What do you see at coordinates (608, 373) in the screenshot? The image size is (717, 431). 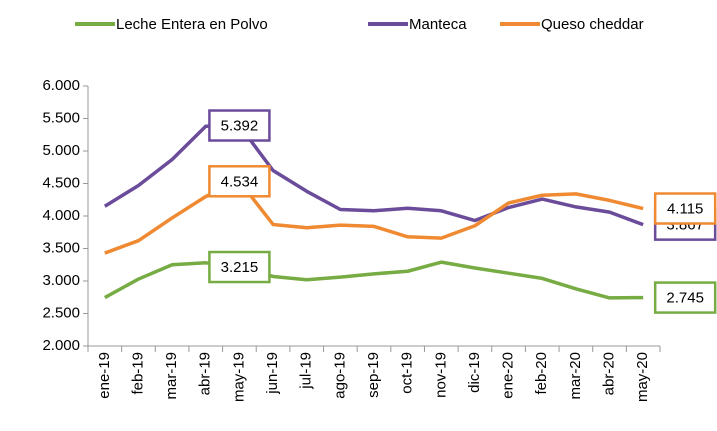 I see `x-tick-label: abr-20` at bounding box center [608, 373].